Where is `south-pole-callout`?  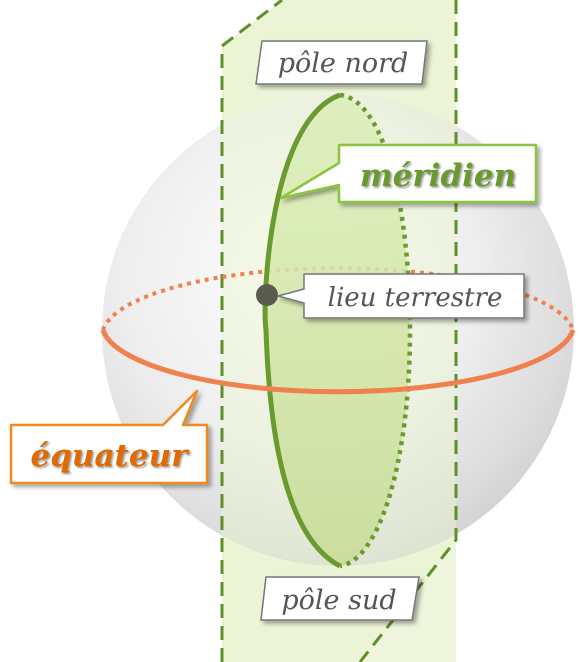
south-pole-callout is located at coordinates (340, 598).